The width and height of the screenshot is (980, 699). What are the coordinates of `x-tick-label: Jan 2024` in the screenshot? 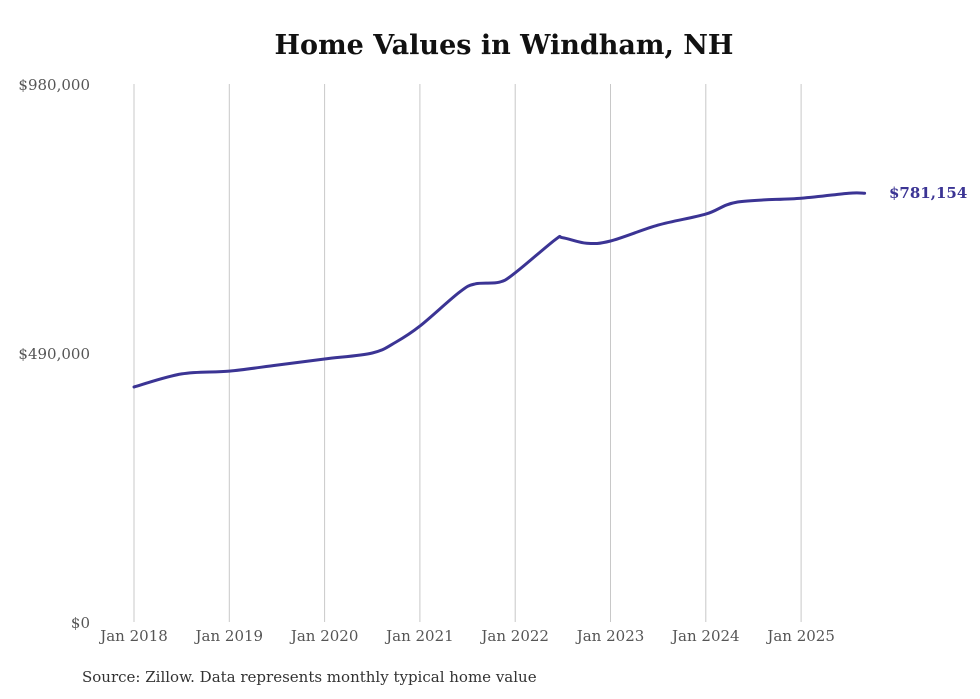 It's located at (705, 636).